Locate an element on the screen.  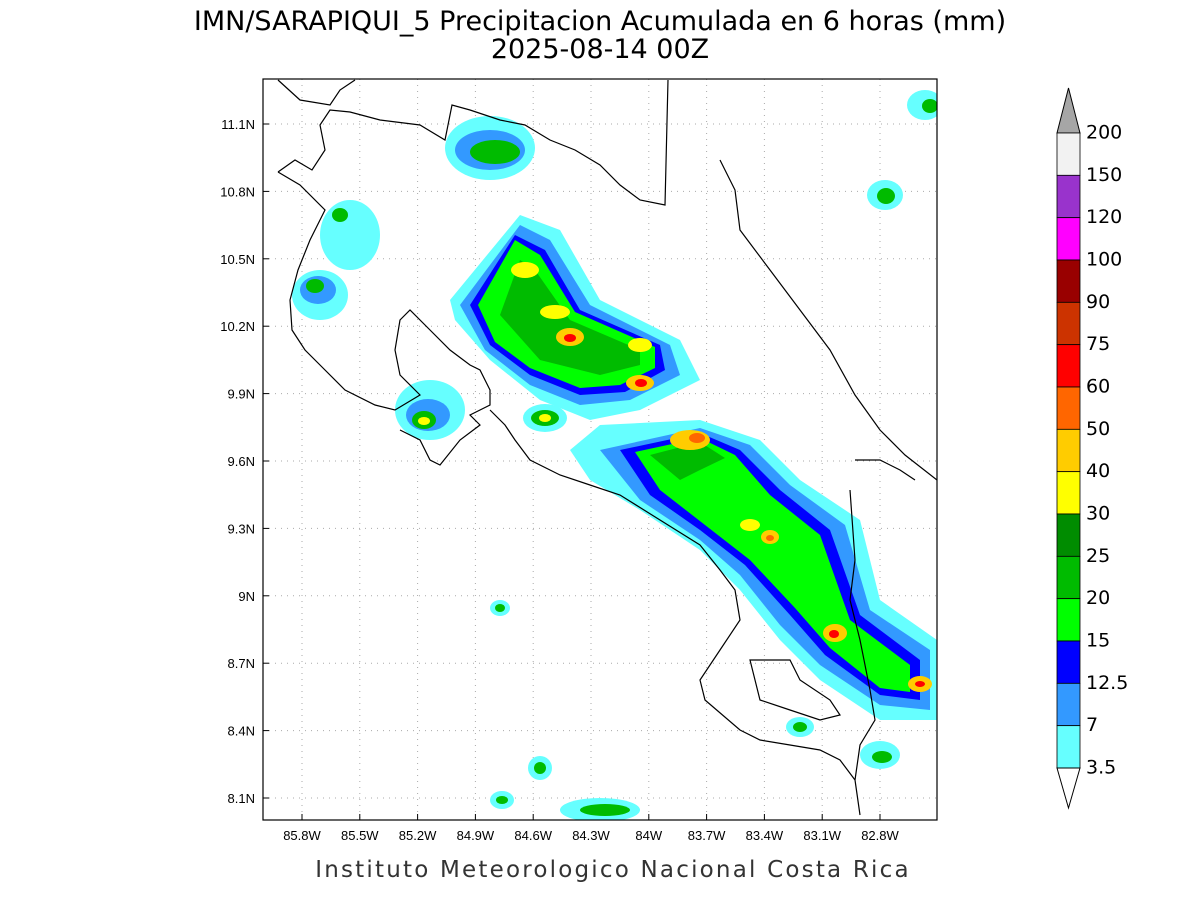
colorbar-label: 200 is located at coordinates (1104, 133).